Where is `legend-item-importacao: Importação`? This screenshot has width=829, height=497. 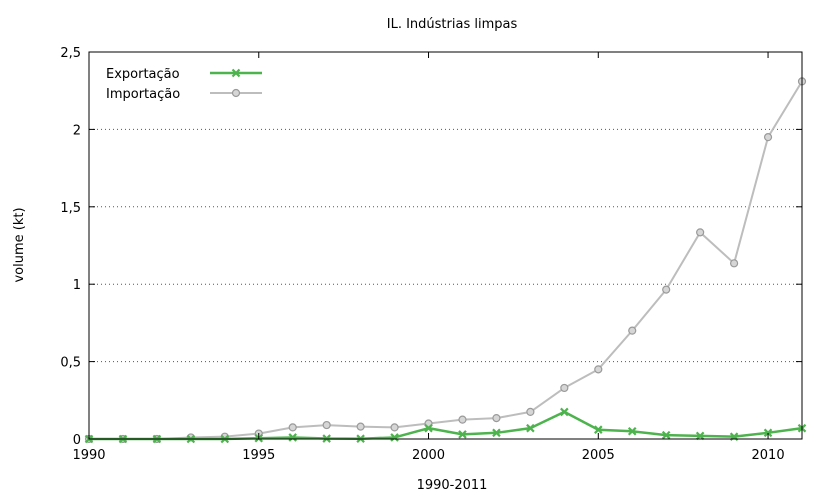 legend-item-importacao: Importação is located at coordinates (184, 94).